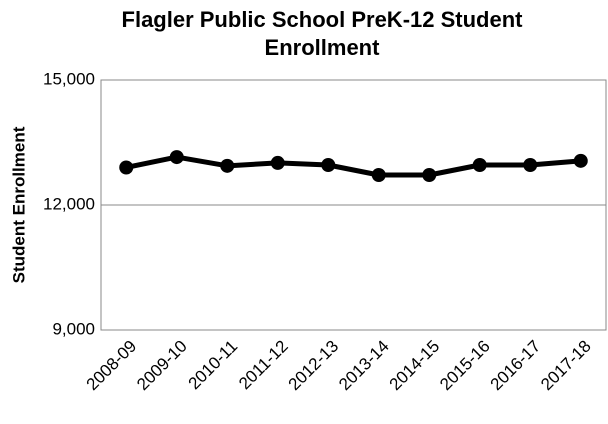  Describe the element at coordinates (112, 366) in the screenshot. I see `x-tick-label: 2008-09` at that location.